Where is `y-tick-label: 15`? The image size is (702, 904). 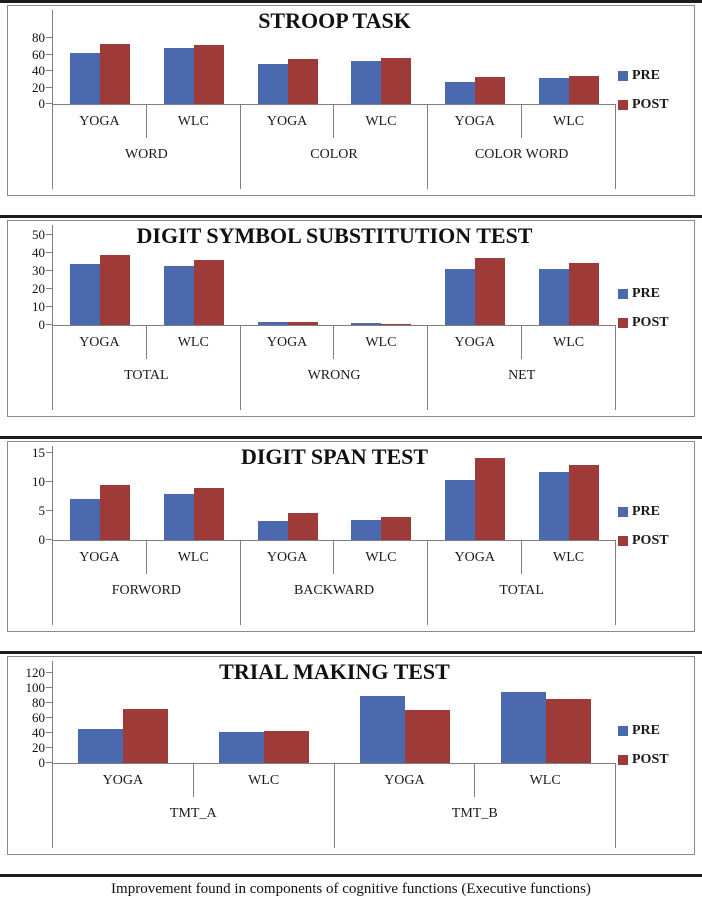 y-tick-label: 15 is located at coordinates (38, 452).